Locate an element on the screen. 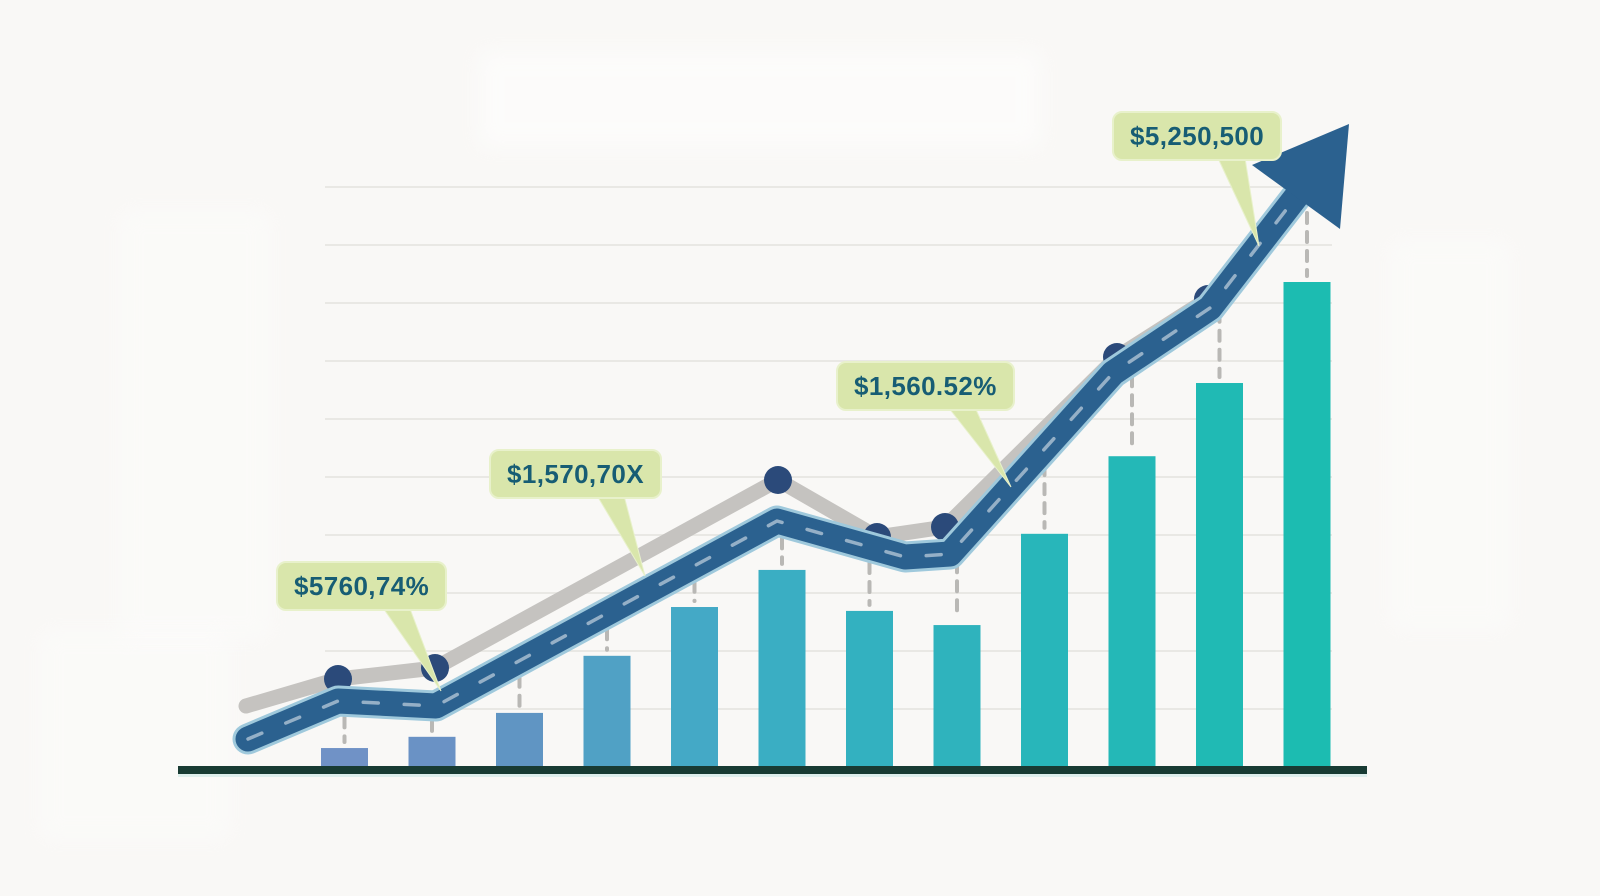 This screenshot has width=1600, height=896. milestone-dot is located at coordinates (778, 480).